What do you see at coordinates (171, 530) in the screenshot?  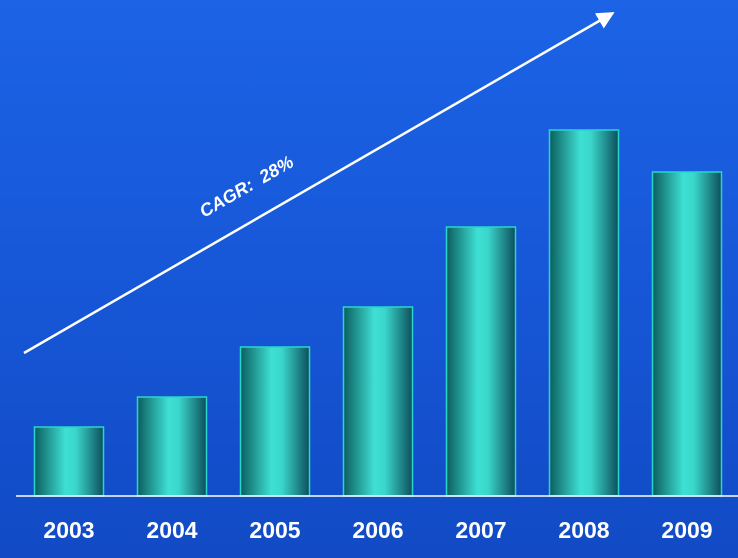 I see `x-tick-label-2004: 2004` at bounding box center [171, 530].